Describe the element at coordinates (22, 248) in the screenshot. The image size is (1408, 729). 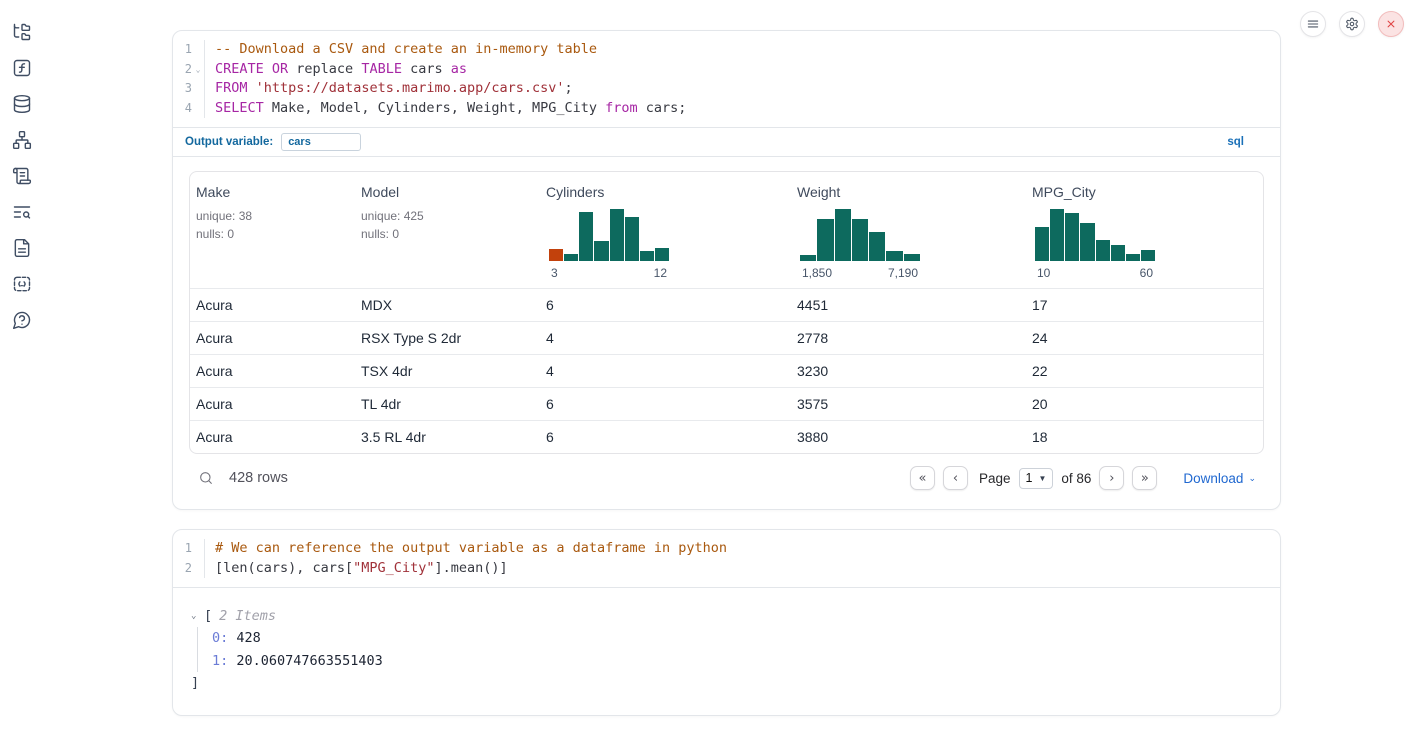
I see `documentation-icon` at that location.